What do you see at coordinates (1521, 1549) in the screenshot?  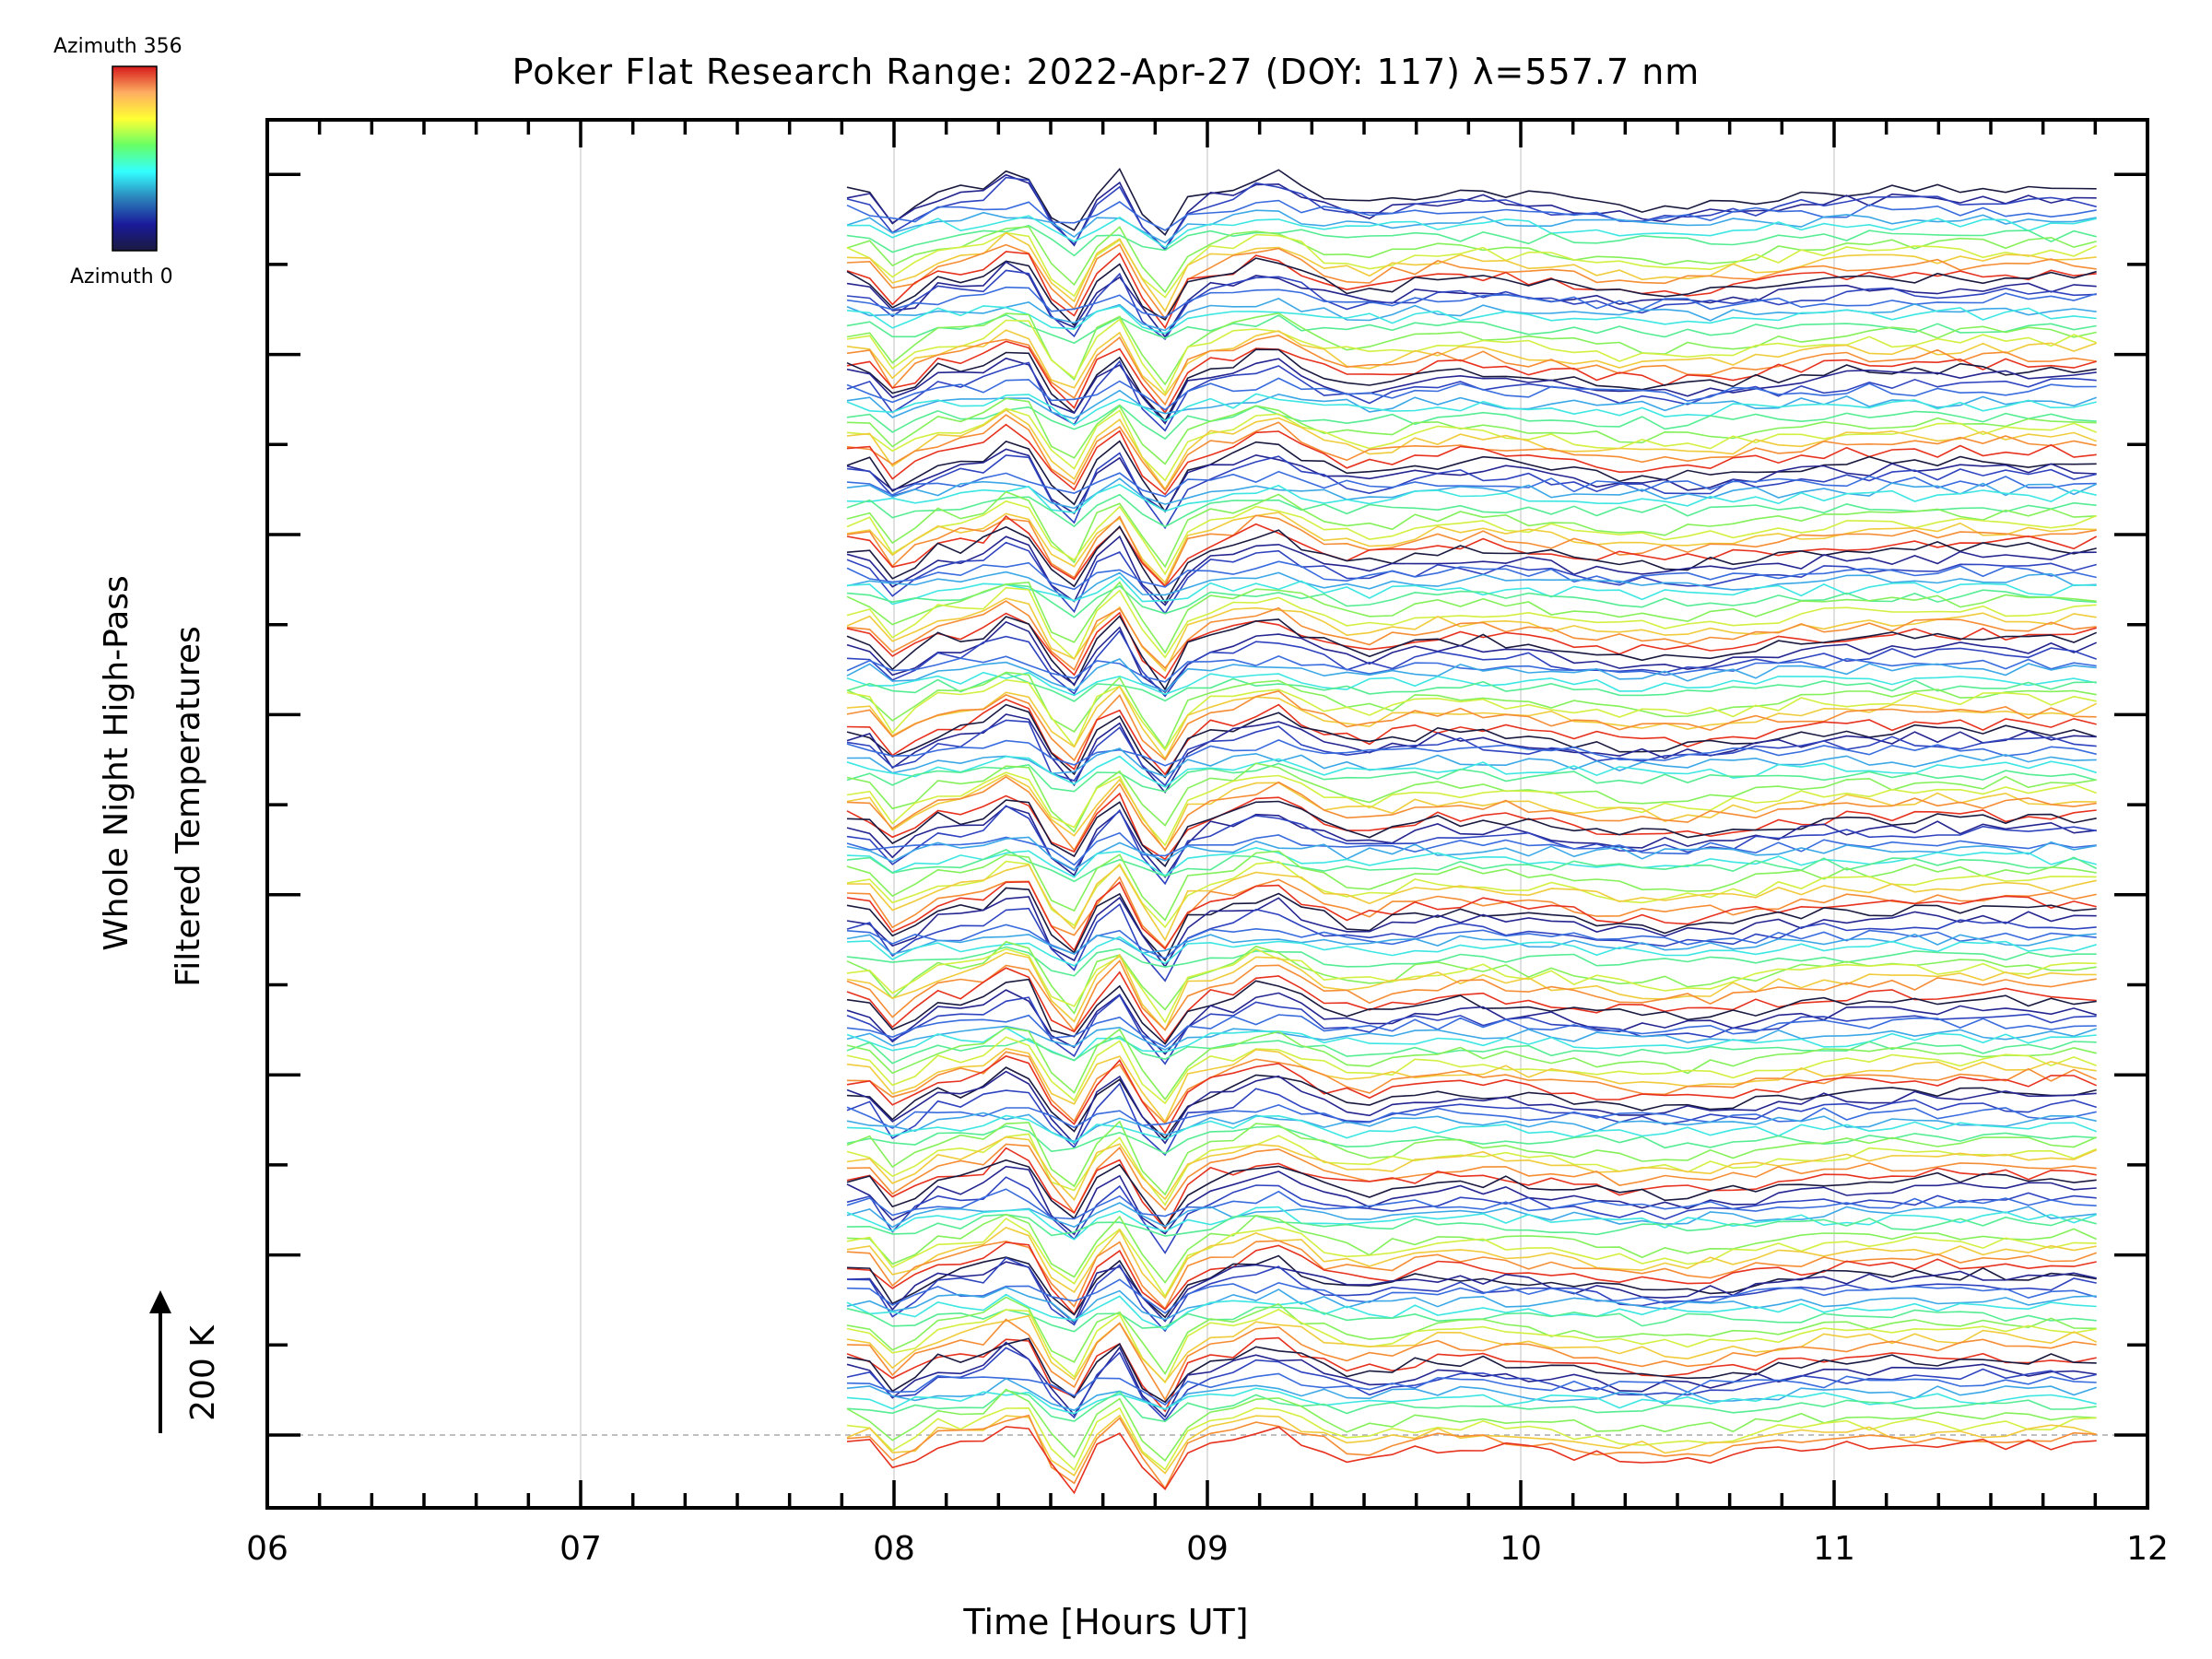 I see `x-tick-label: 10` at bounding box center [1521, 1549].